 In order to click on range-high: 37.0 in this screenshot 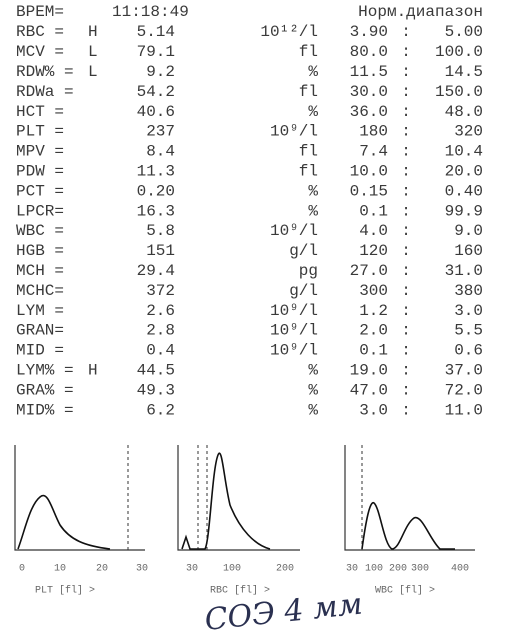, I will do `click(464, 371)`.